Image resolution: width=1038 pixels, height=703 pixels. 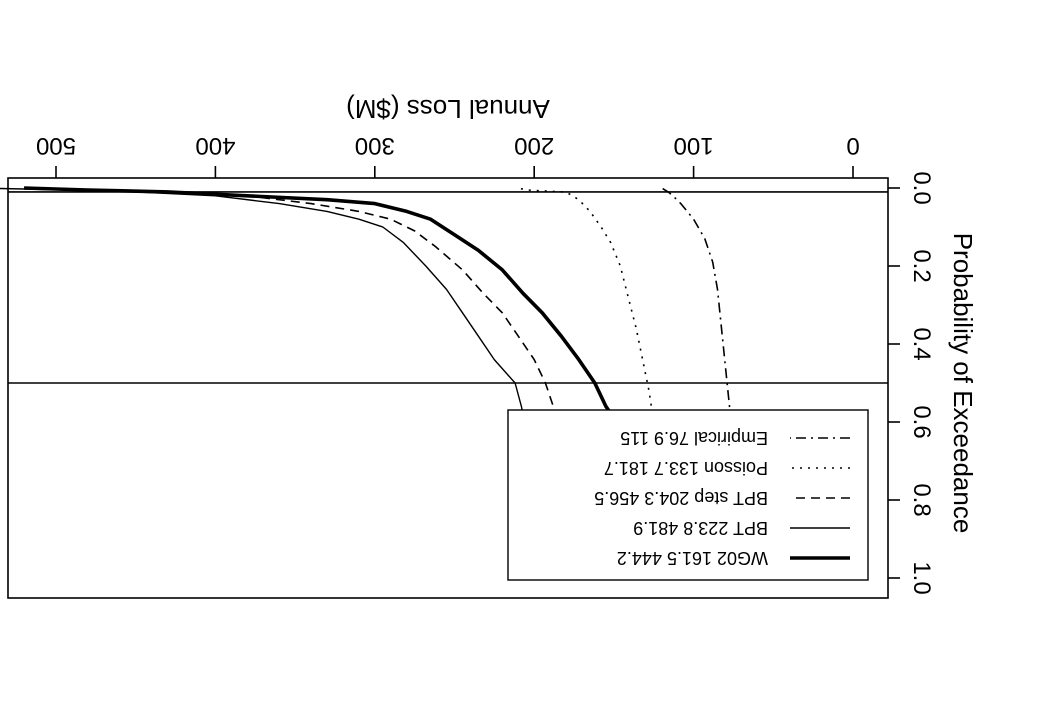 I want to click on x-tick-label: 200, so click(x=534, y=145).